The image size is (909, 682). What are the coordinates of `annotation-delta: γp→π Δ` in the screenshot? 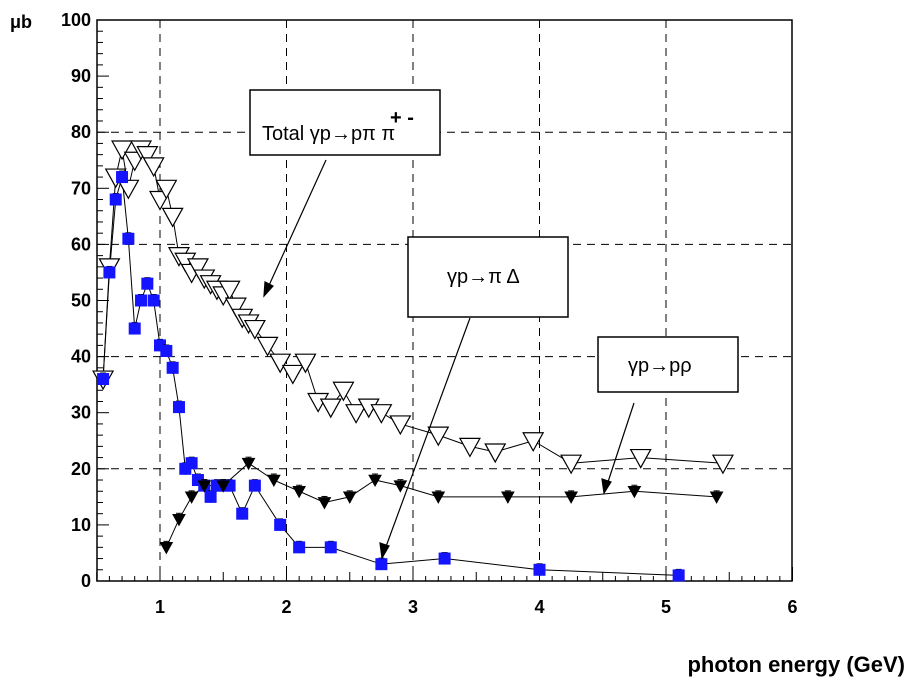 It's located at (488, 277).